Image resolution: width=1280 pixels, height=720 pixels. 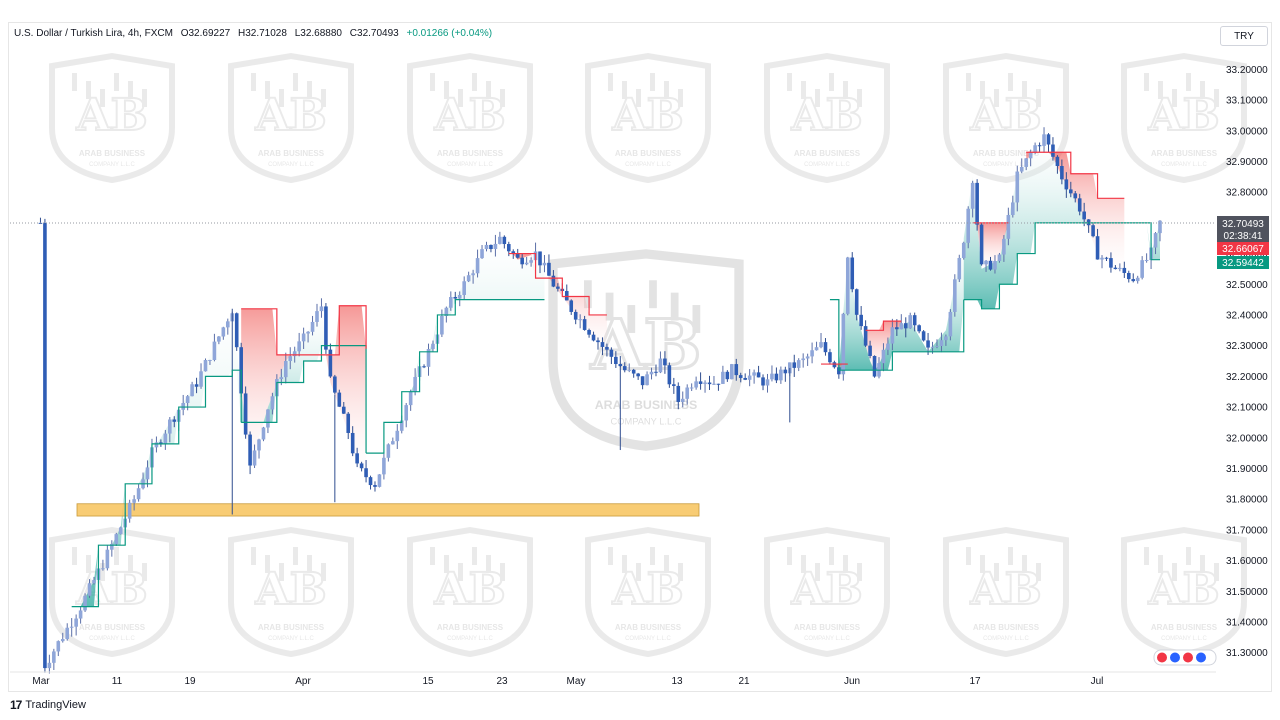 I want to click on toolbar-badge, so click(x=1185, y=657).